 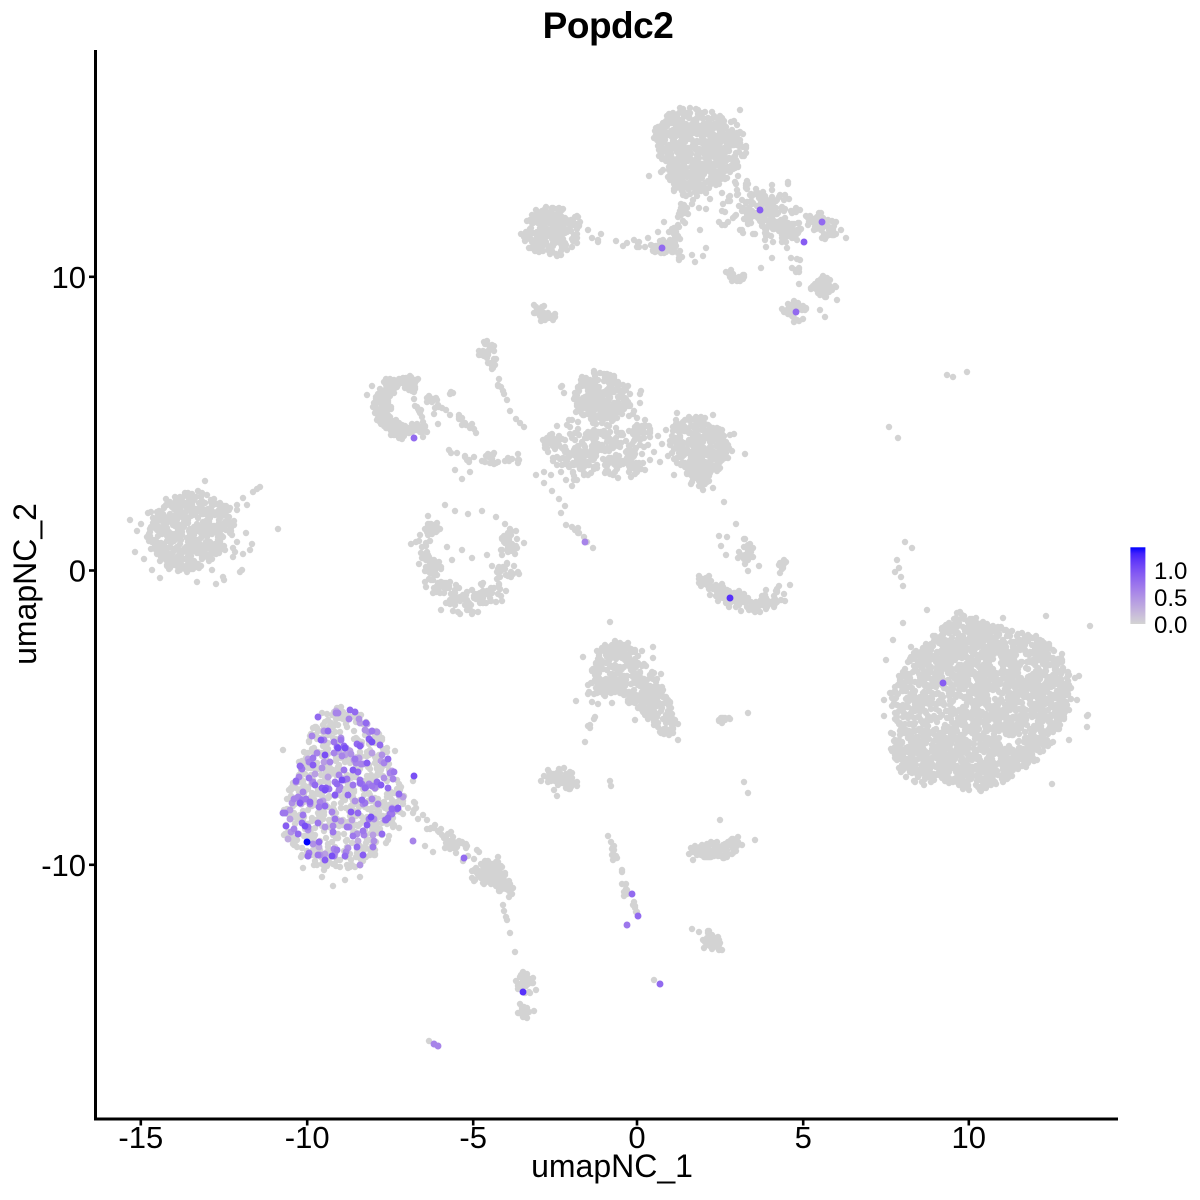 What do you see at coordinates (473, 1137) in the screenshot?
I see `svg-text: -5` at bounding box center [473, 1137].